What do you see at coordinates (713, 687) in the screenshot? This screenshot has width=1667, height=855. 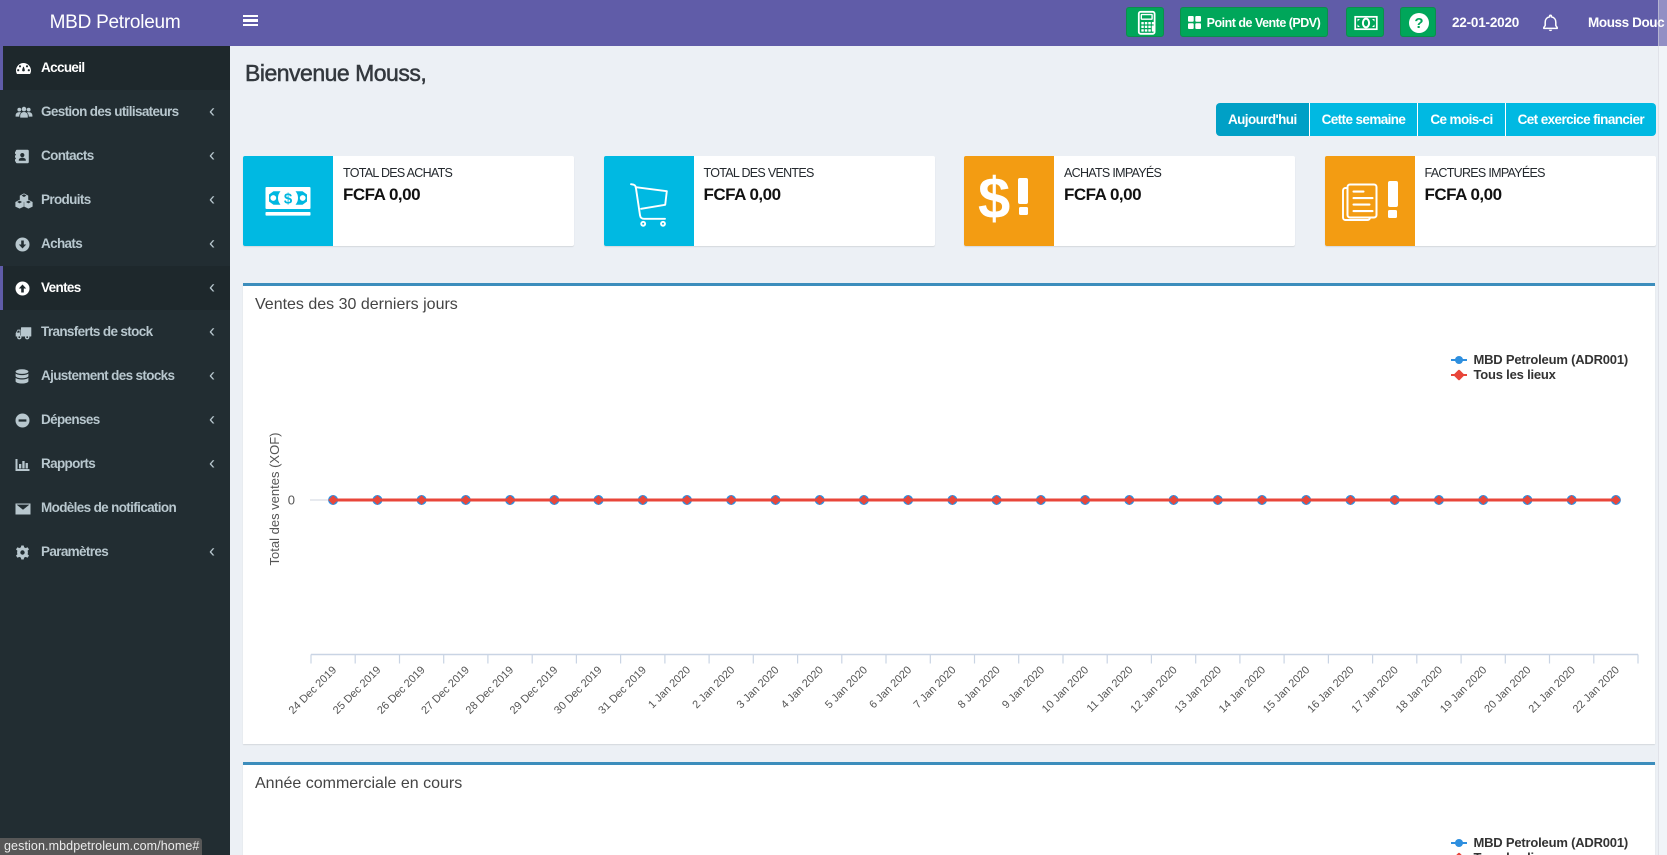 I see `svg-text: 2 Jan 2020` at bounding box center [713, 687].